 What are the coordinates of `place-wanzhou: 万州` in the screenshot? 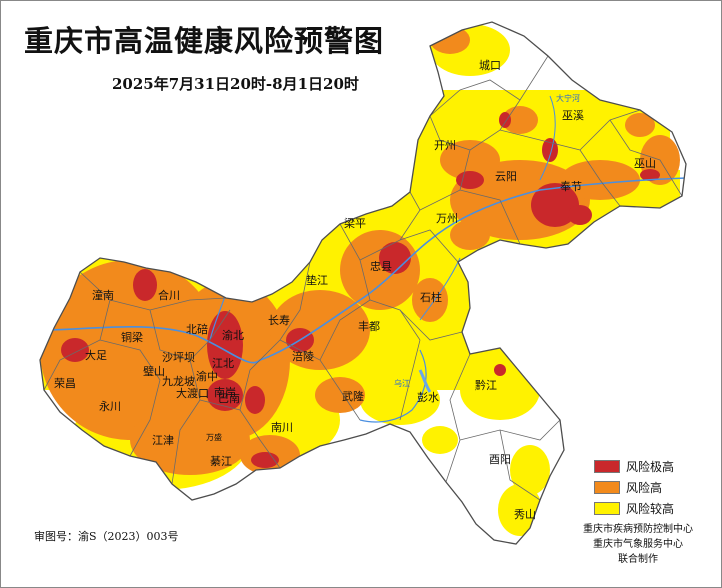 It's located at (447, 218).